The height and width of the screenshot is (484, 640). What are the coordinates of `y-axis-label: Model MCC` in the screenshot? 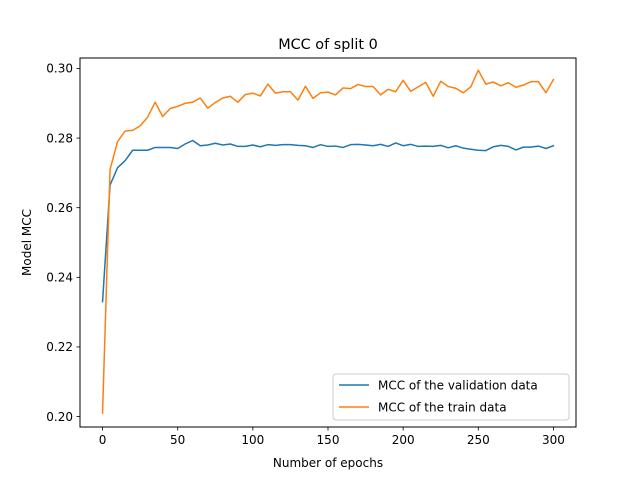 It's located at (27, 242).